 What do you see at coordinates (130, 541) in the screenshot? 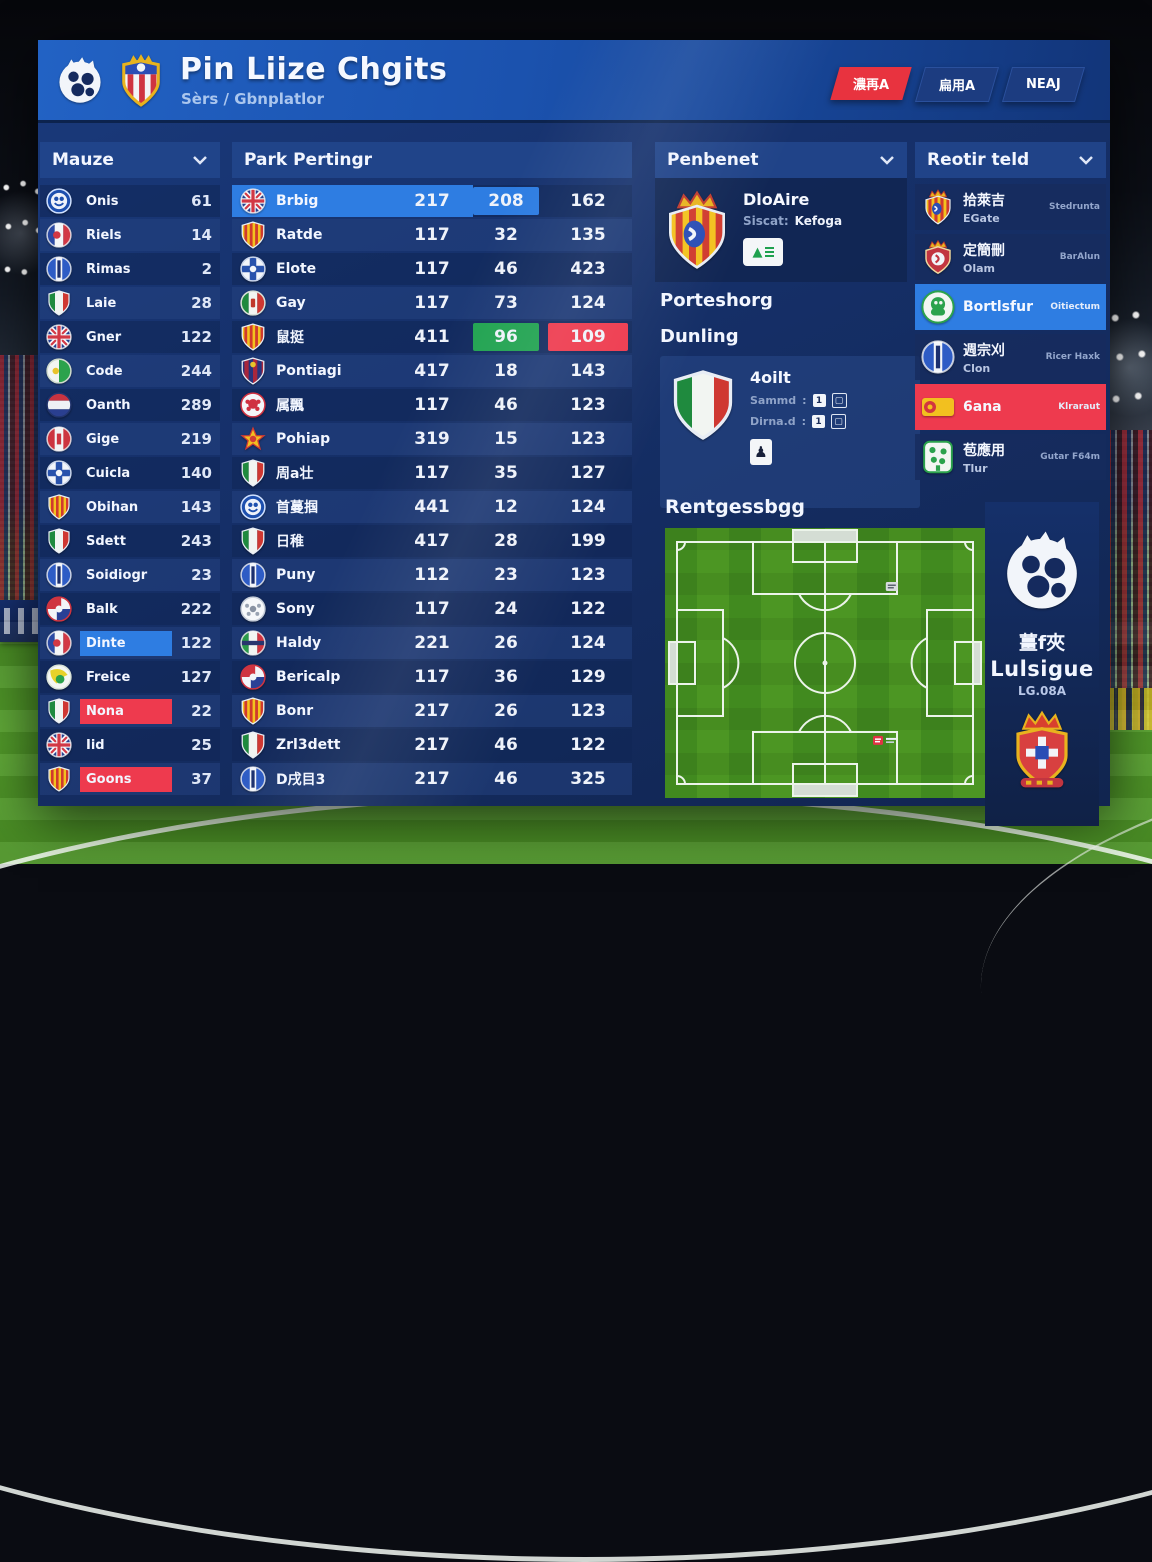
I see `league-list-item: Sdett 243` at bounding box center [130, 541].